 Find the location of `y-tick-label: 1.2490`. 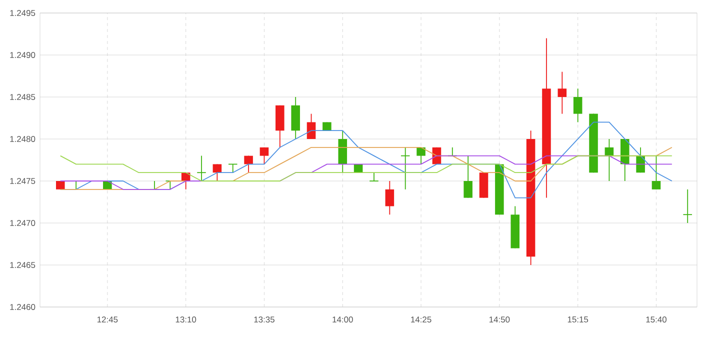

y-tick-label: 1.2490 is located at coordinates (23, 55).